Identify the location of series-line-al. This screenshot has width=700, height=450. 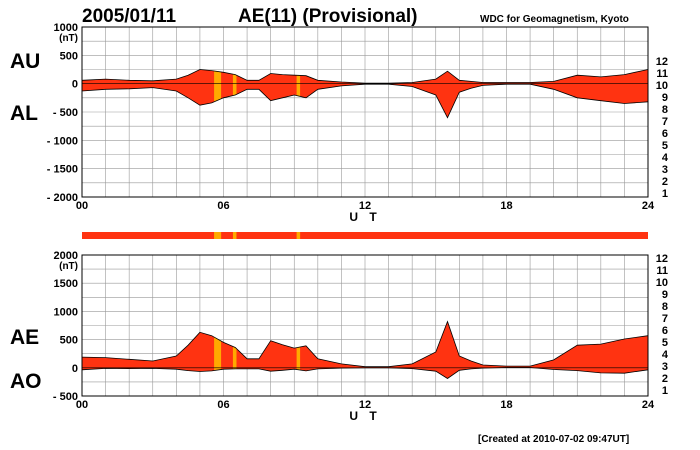
(365, 101).